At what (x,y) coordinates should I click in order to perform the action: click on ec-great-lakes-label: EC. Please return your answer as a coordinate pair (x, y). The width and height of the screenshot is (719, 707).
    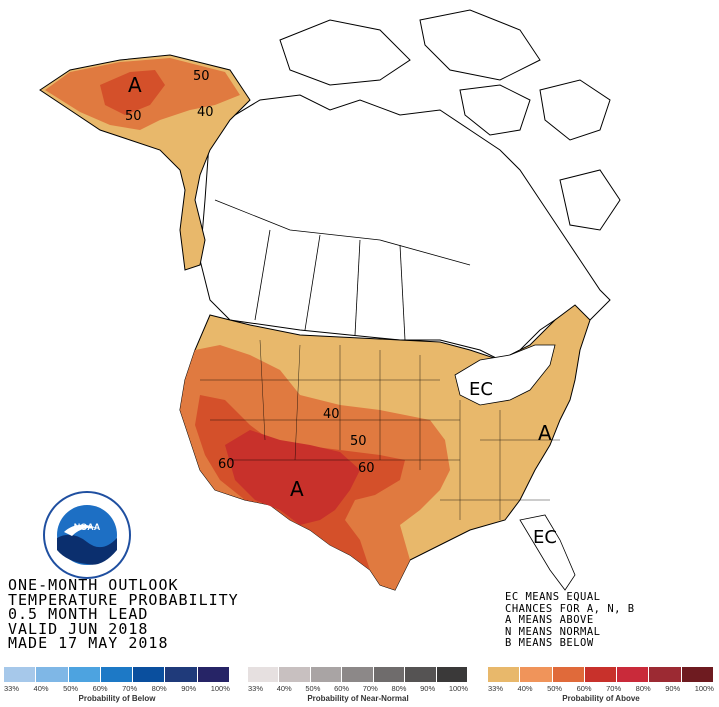
    Looking at the image, I should click on (481, 389).